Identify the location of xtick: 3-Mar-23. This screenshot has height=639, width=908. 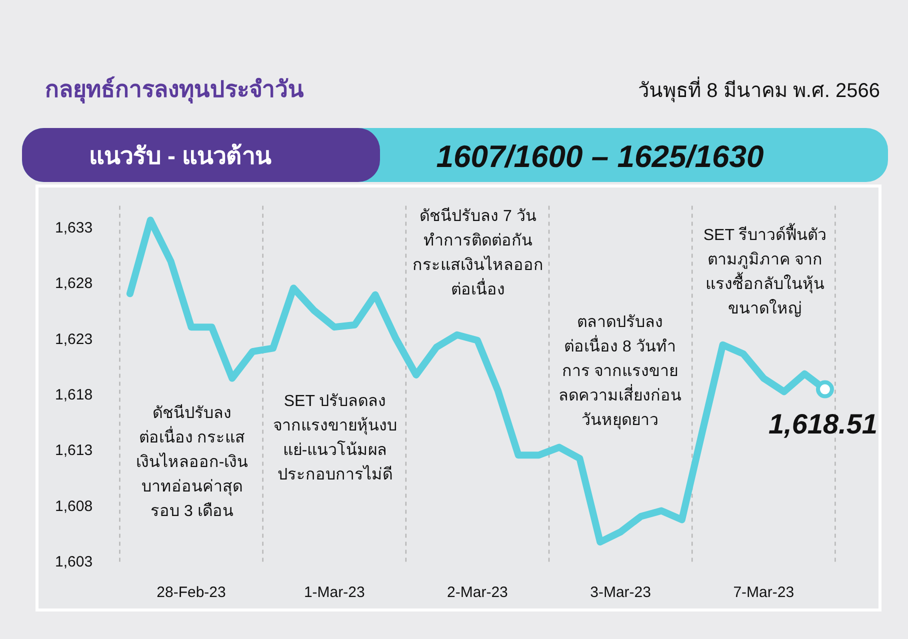
(620, 592).